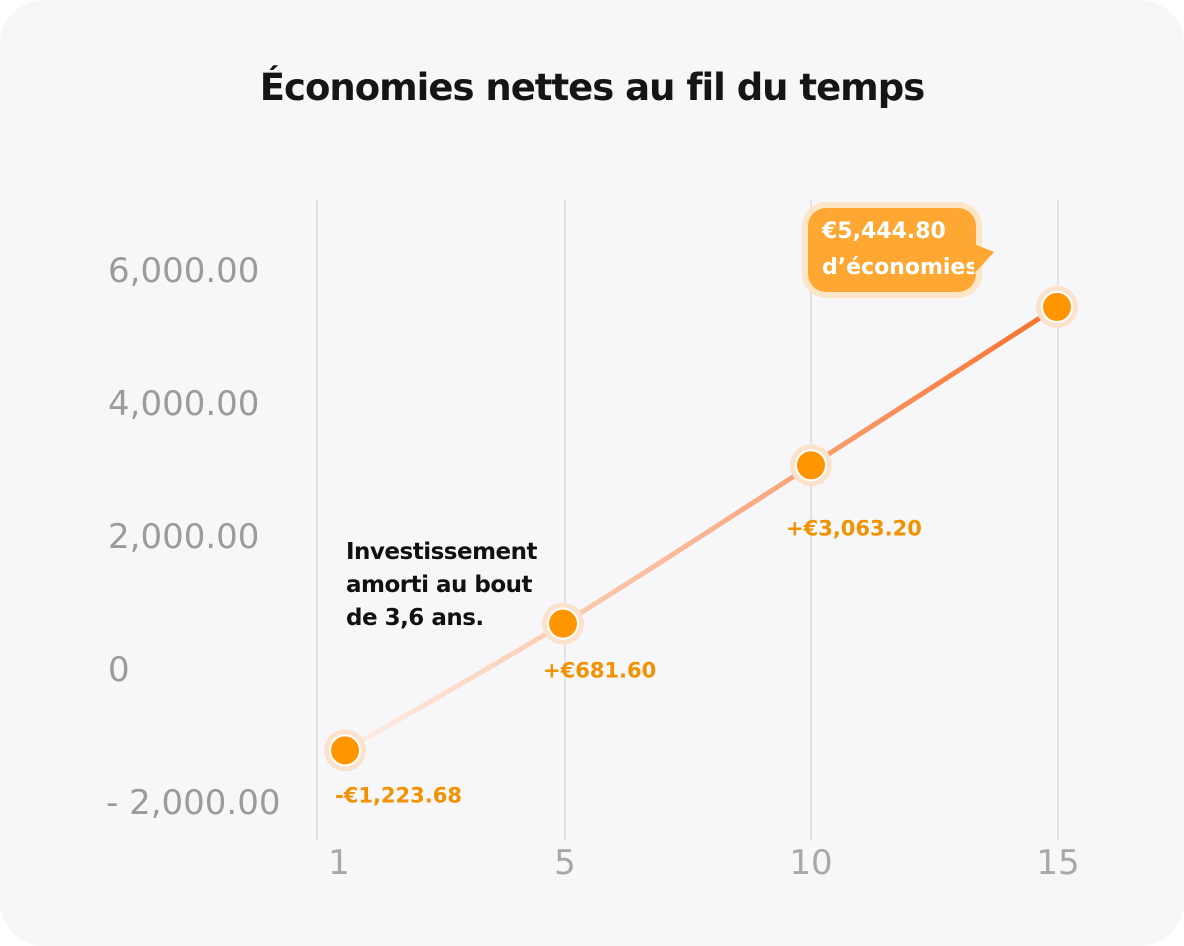  What do you see at coordinates (884, 231) in the screenshot?
I see `tooltip-value: €5,444.80` at bounding box center [884, 231].